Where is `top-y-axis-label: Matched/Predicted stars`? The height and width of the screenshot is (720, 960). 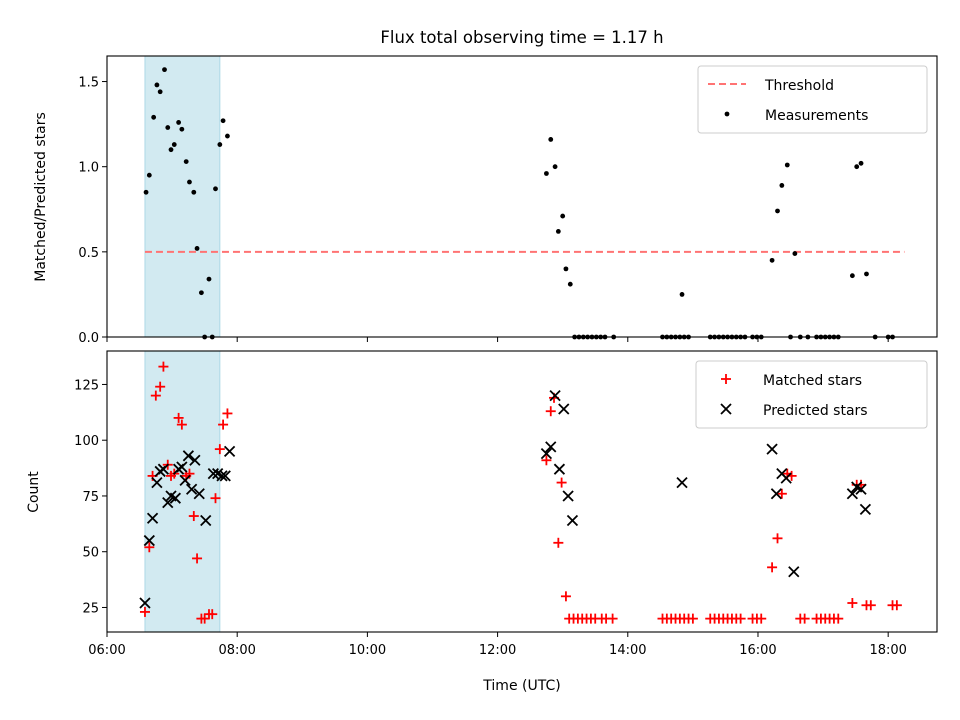
top-y-axis-label: Matched/Predicted stars is located at coordinates (41, 197).